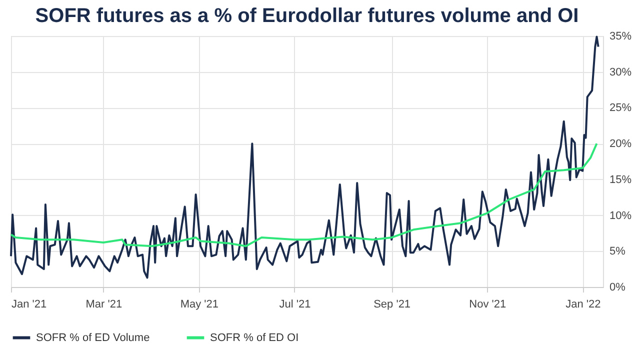 This screenshot has width=640, height=350. Describe the element at coordinates (295, 304) in the screenshot. I see `x-tick-label: Jul '21` at that location.